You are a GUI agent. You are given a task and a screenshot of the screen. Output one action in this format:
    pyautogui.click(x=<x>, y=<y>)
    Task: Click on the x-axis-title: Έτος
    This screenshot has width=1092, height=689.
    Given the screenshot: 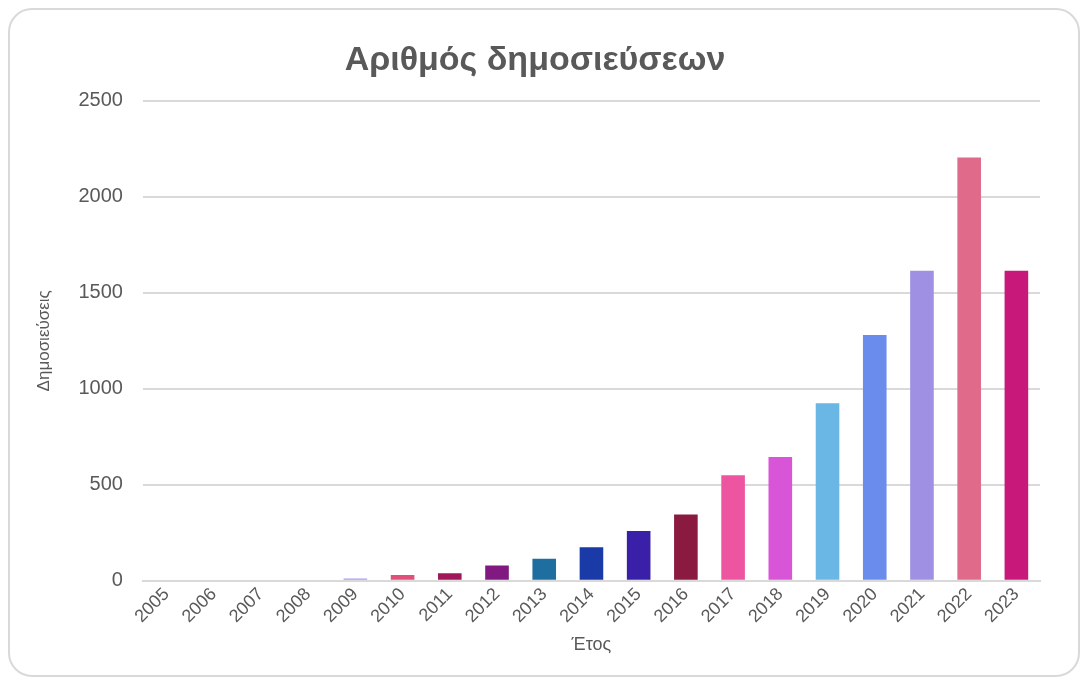 What is the action you would take?
    pyautogui.click(x=591, y=644)
    